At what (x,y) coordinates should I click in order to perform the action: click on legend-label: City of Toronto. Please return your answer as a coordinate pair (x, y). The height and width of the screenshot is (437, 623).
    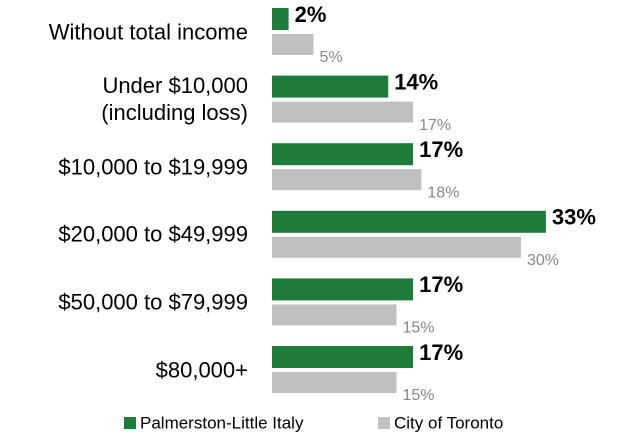
    Looking at the image, I should click on (448, 422).